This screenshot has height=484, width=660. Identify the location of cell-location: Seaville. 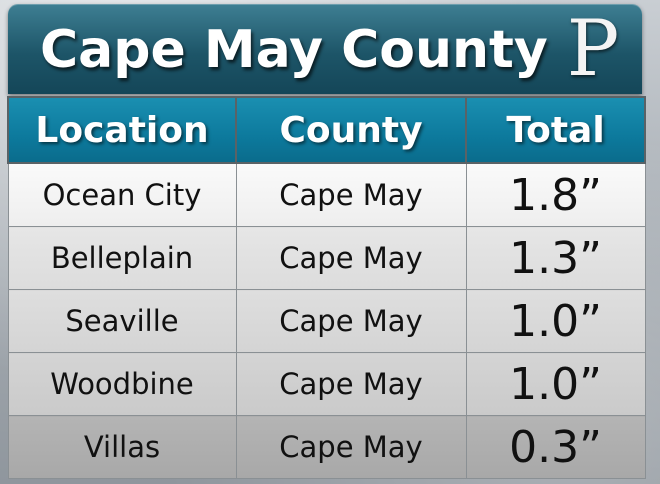
(122, 321).